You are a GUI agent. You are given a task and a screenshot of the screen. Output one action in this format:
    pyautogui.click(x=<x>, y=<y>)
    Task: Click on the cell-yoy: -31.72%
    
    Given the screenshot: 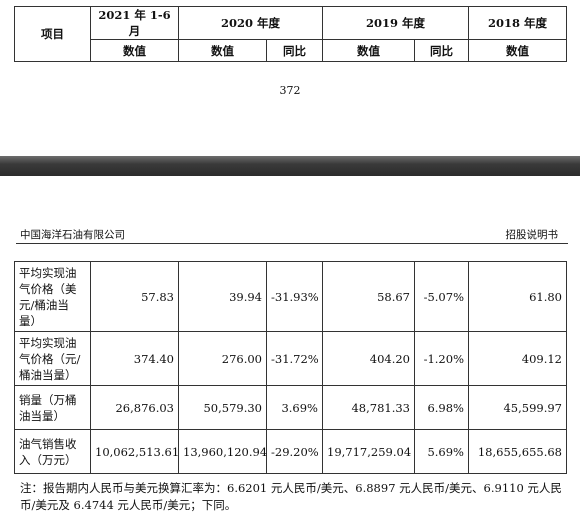 What is the action you would take?
    pyautogui.click(x=294, y=358)
    